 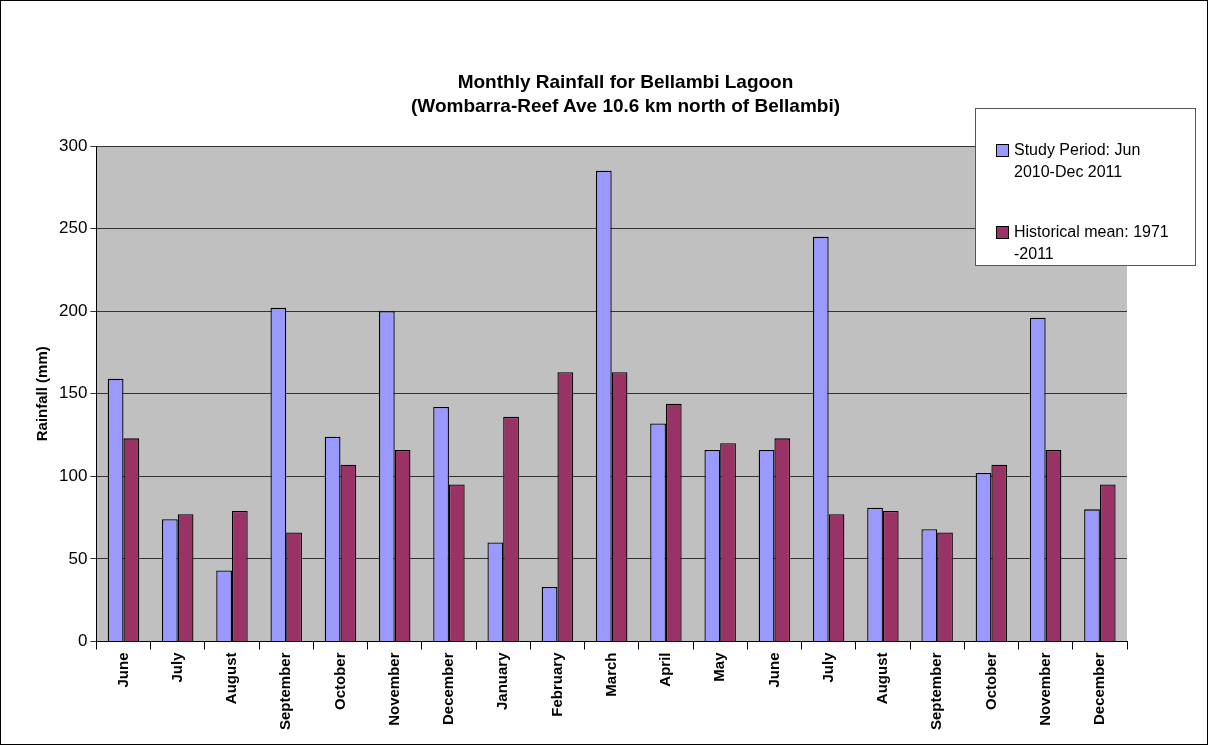 I want to click on x-tick-label: April, so click(x=665, y=669).